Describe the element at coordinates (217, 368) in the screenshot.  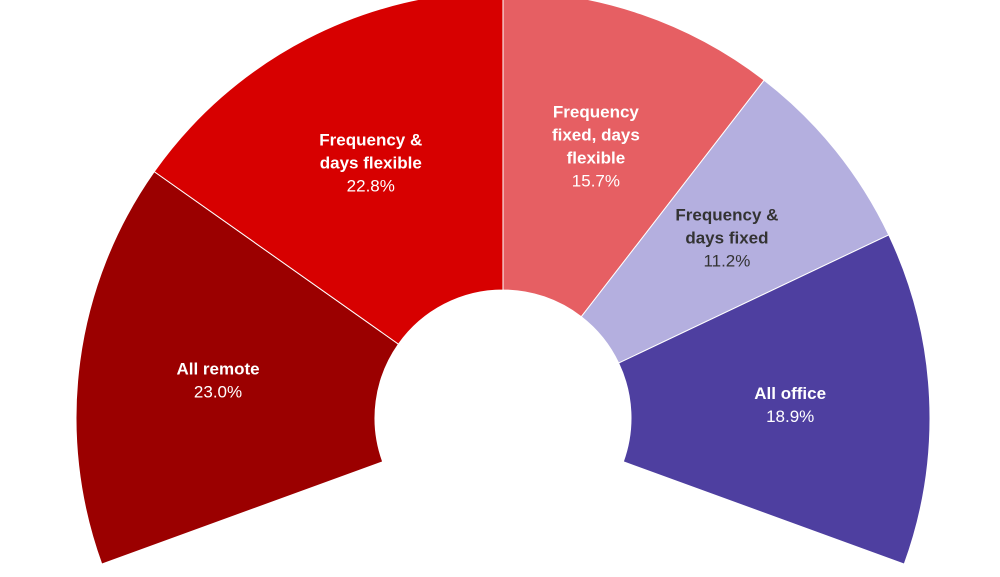
I see `slice-label-line: All remote` at that location.